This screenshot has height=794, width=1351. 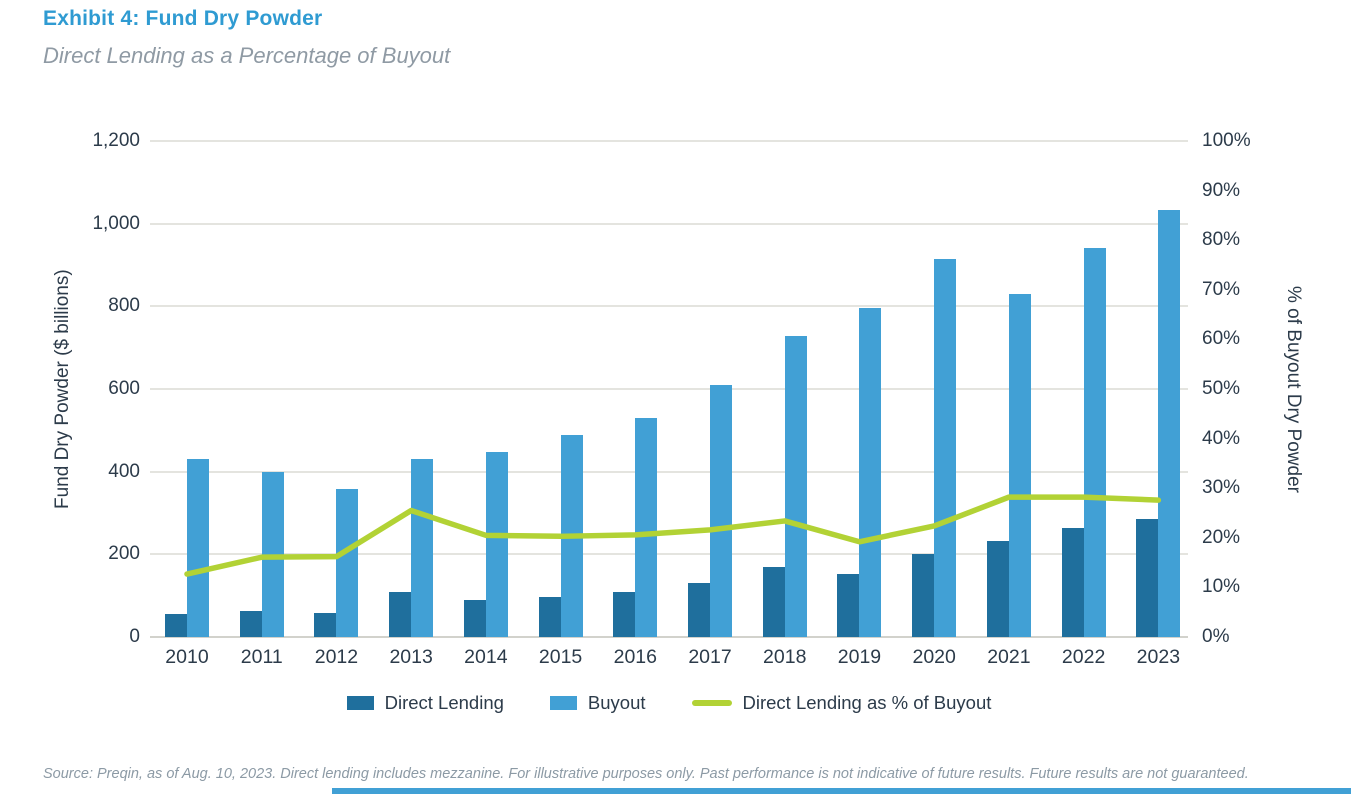 I want to click on bar-direct-lending-2020, so click(x=923, y=595).